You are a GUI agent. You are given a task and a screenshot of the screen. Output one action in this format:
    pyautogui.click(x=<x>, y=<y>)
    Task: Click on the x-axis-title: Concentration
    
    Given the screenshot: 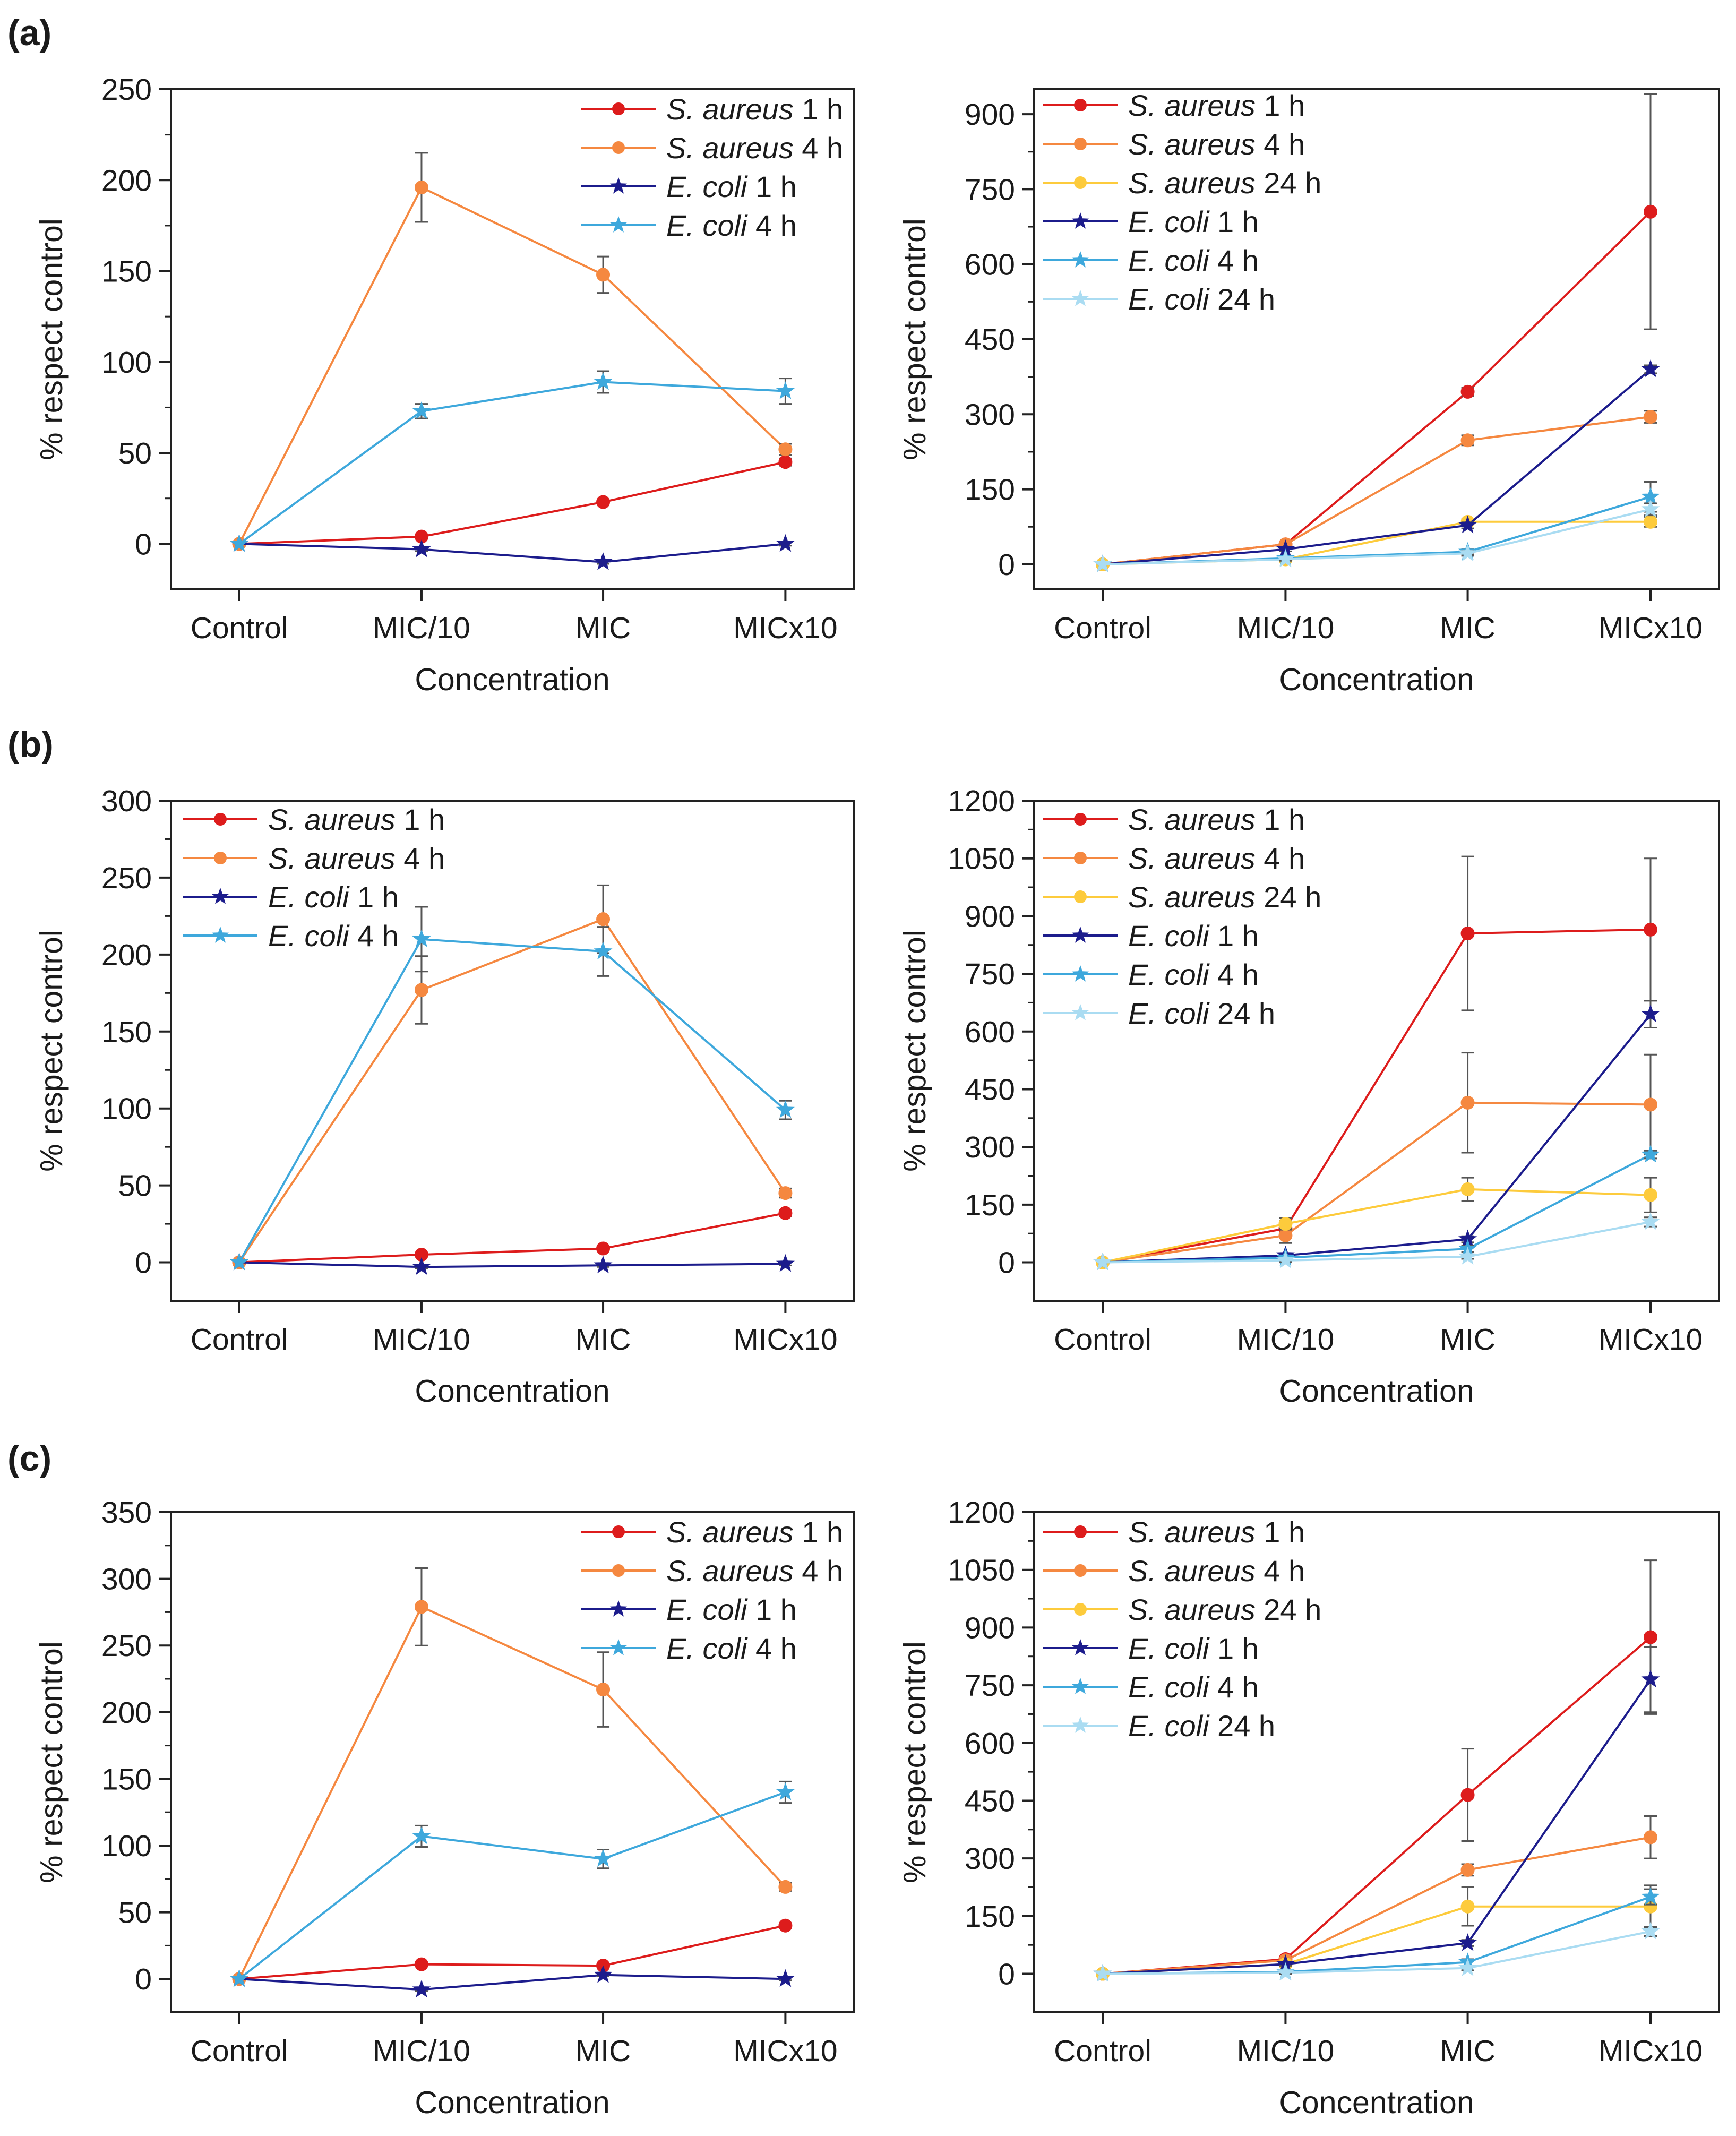 What is the action you would take?
    pyautogui.click(x=1376, y=1391)
    